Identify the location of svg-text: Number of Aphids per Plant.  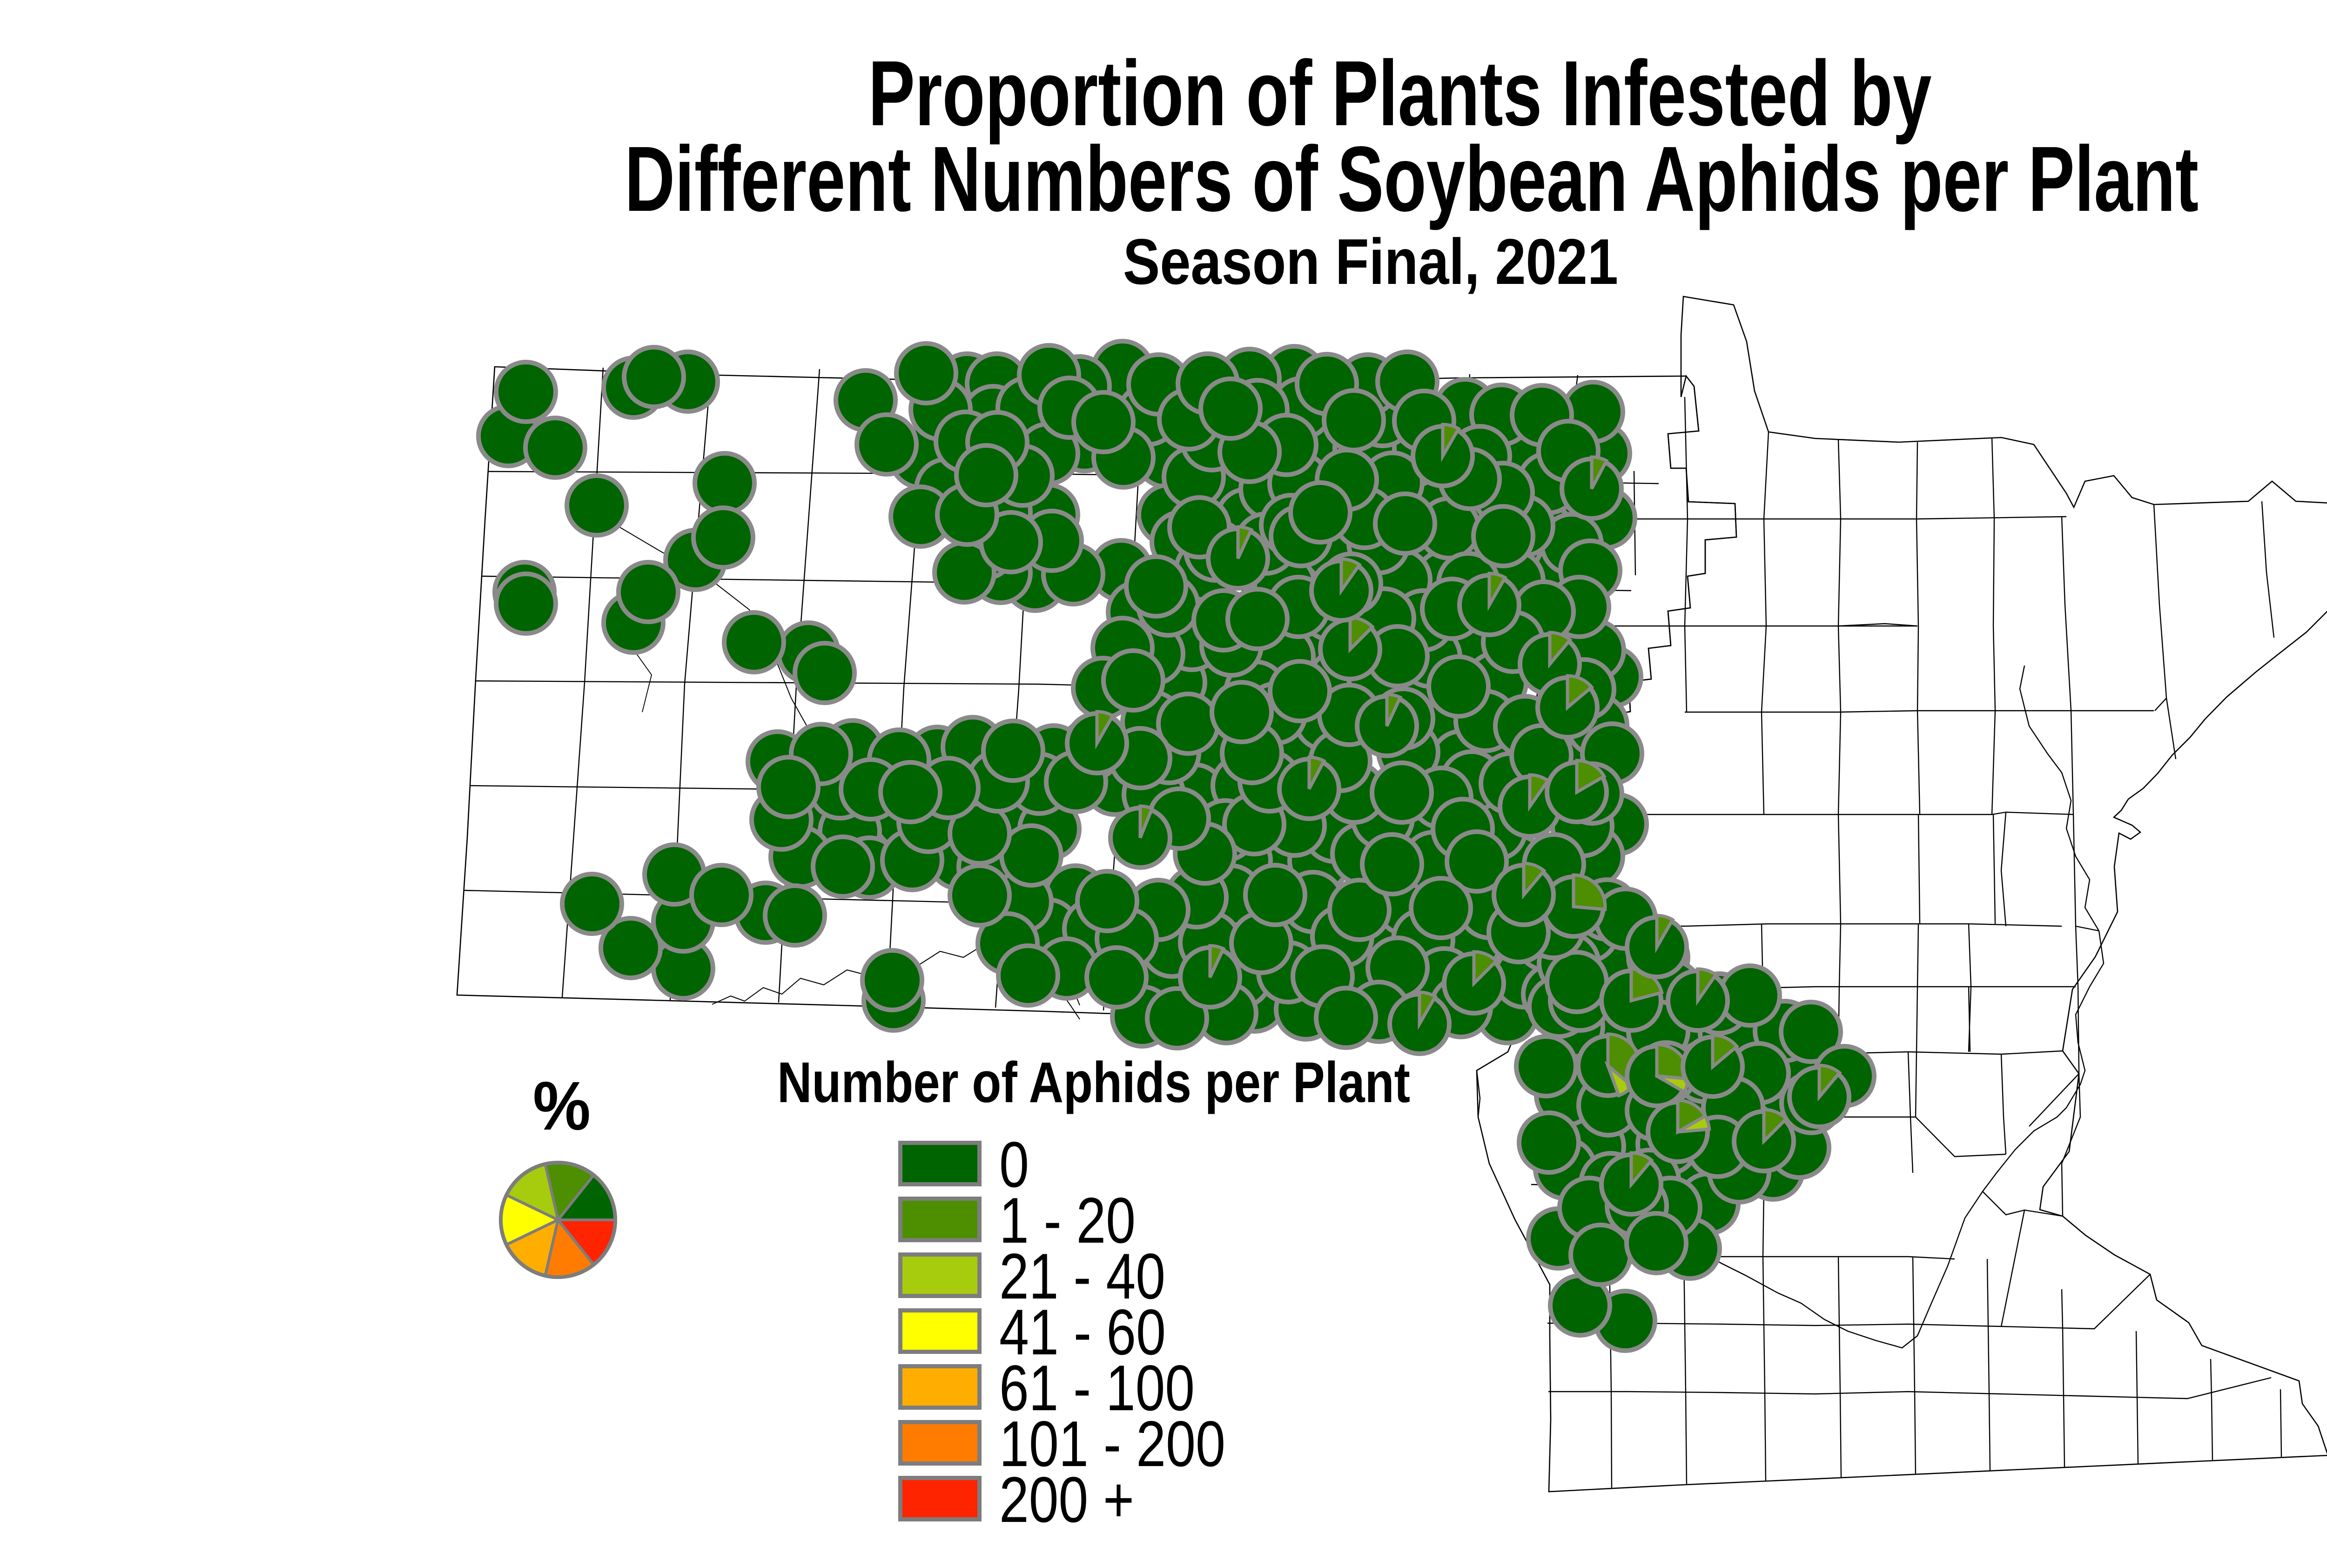
(1093, 1083).